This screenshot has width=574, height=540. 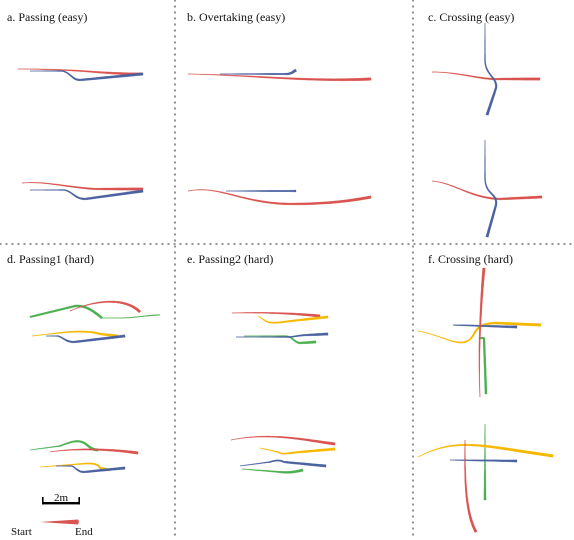 I want to click on panel-d-title: d. Passing1 (hard), so click(x=50, y=259).